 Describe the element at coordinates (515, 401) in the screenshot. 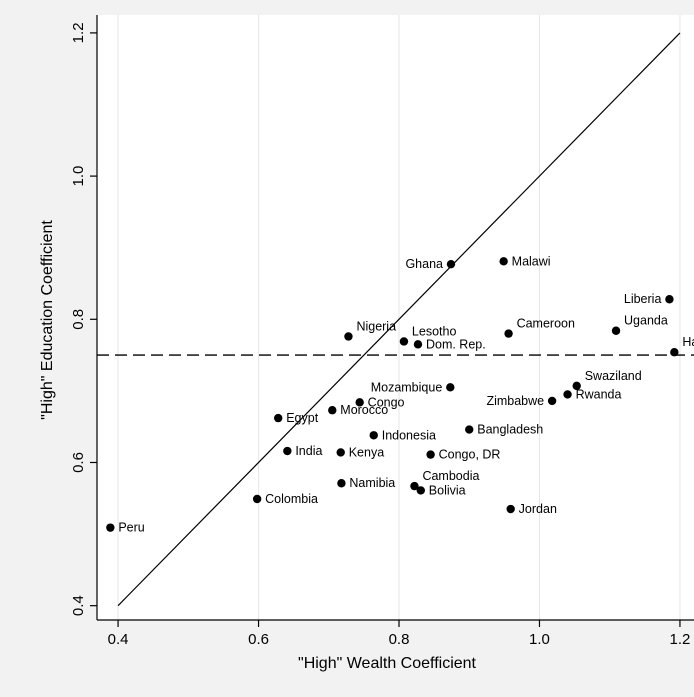

I see `point-label: Zimbabwe` at that location.